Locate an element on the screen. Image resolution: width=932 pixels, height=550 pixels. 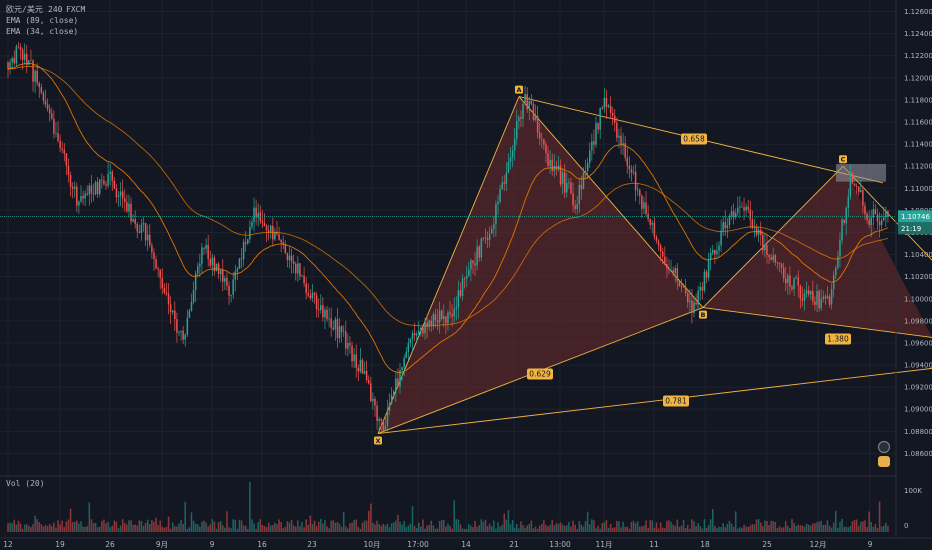
price-tick-label: 1.10400 is located at coordinates (918, 255).